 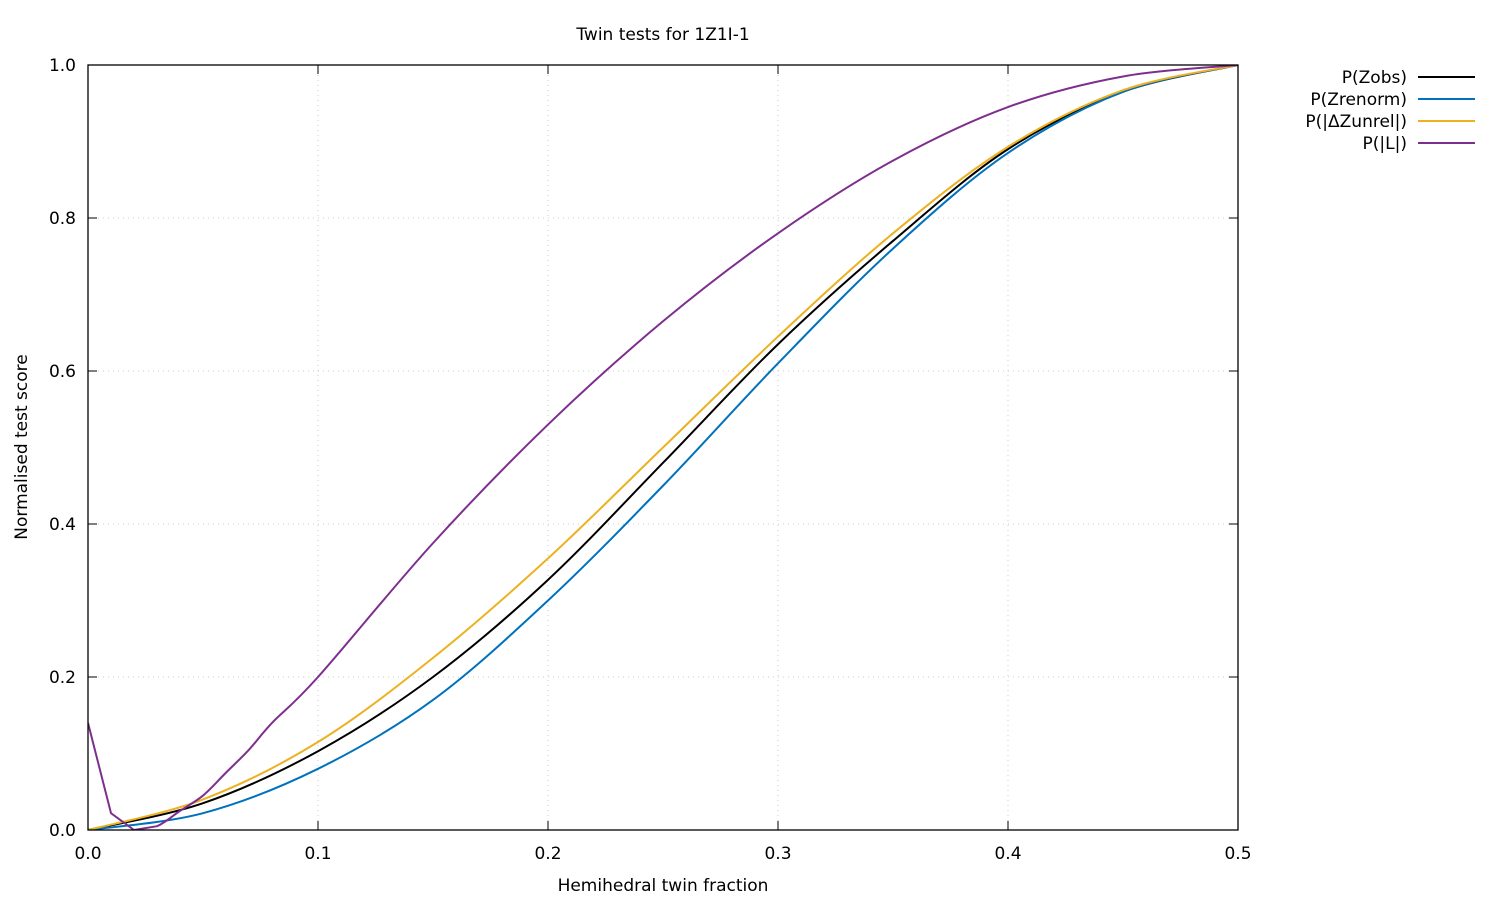 I want to click on legend-label: P(Zrenorm), so click(x=1358, y=100).